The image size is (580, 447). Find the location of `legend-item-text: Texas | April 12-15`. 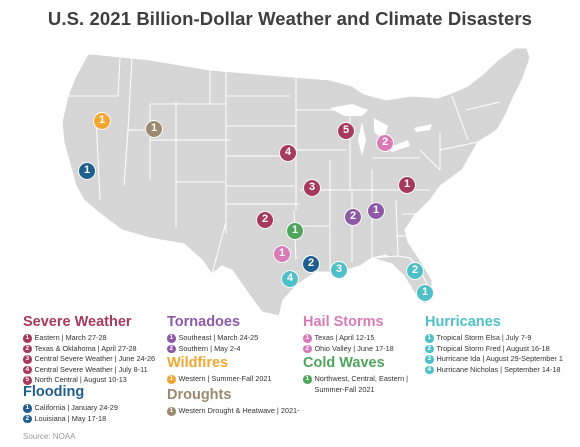

legend-item-text: Texas | April 12-15 is located at coordinates (344, 337).